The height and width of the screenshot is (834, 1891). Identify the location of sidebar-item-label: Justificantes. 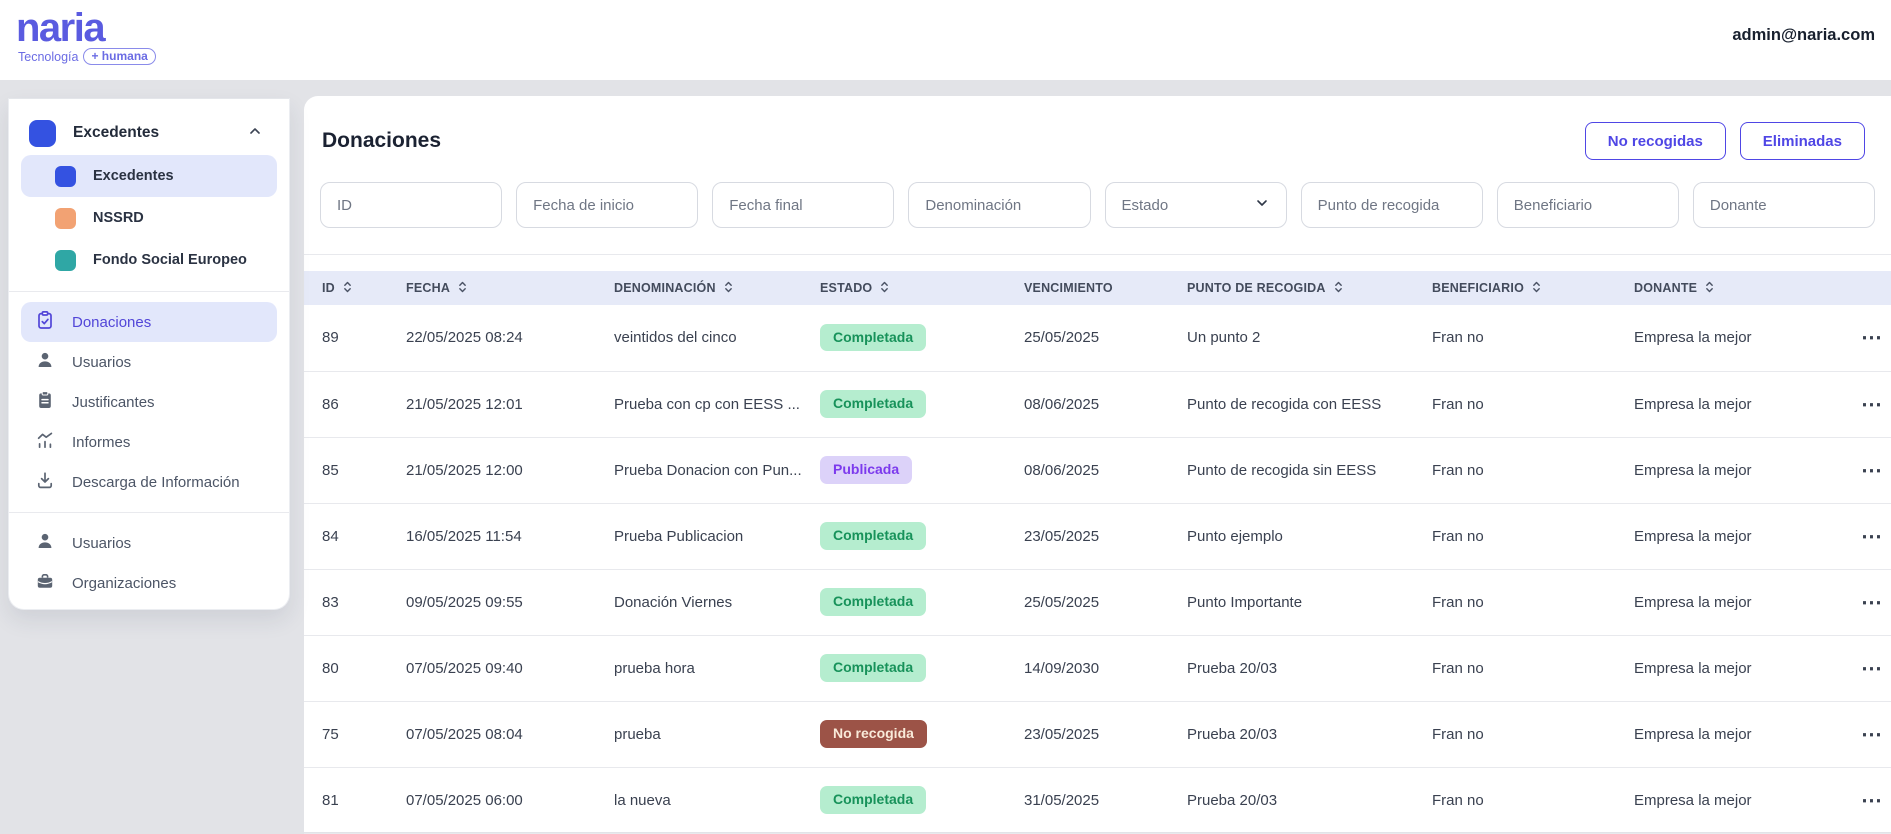
(113, 402).